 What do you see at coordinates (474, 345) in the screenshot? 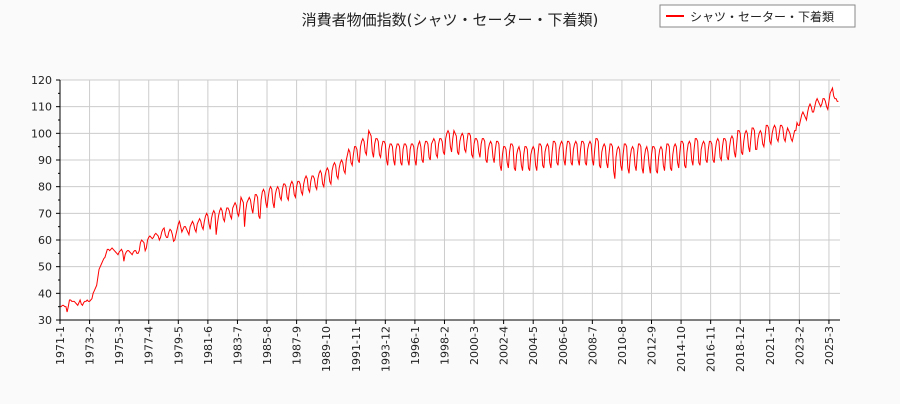
I see `x-tick-label: 2000-3` at bounding box center [474, 345].